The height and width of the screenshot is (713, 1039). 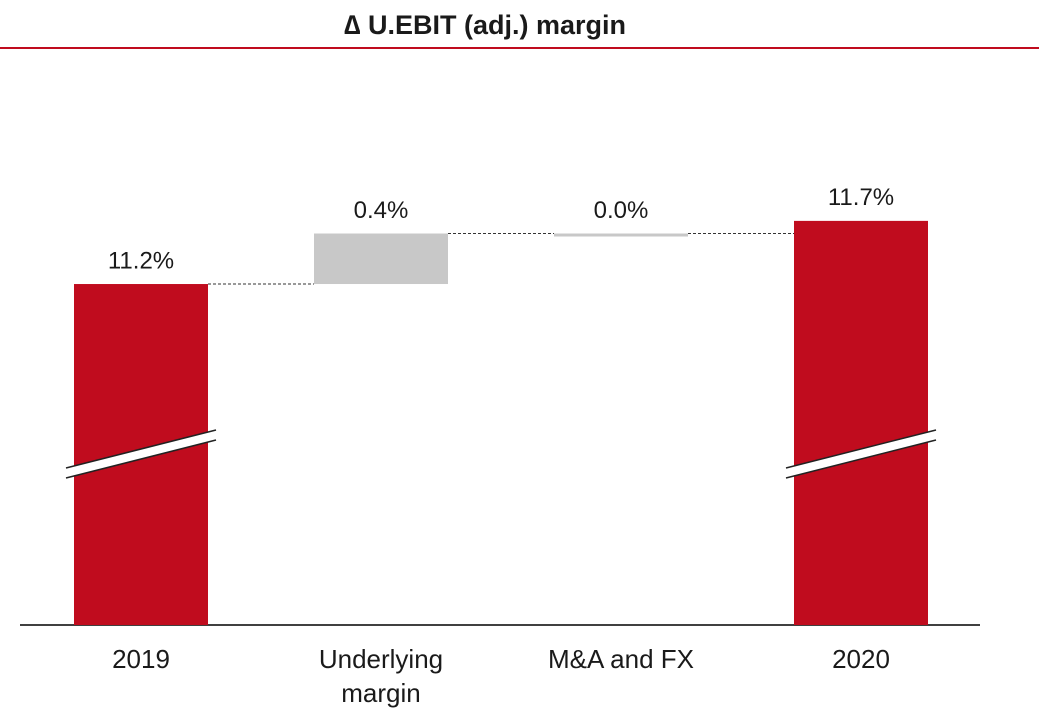 What do you see at coordinates (485, 25) in the screenshot?
I see `chart-title: ∆ U.EBIT (adj.) margin` at bounding box center [485, 25].